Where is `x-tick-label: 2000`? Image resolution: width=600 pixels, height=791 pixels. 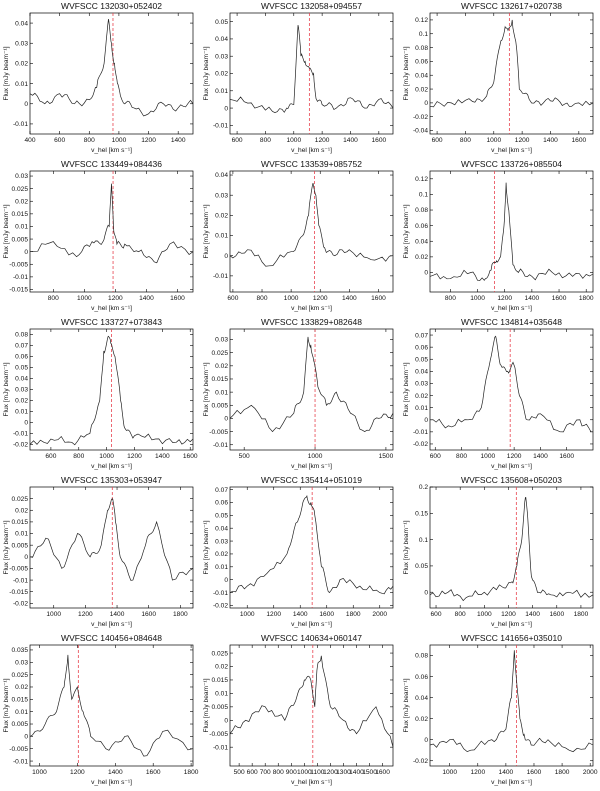
x-tick-label: 2000 is located at coordinates (379, 614).